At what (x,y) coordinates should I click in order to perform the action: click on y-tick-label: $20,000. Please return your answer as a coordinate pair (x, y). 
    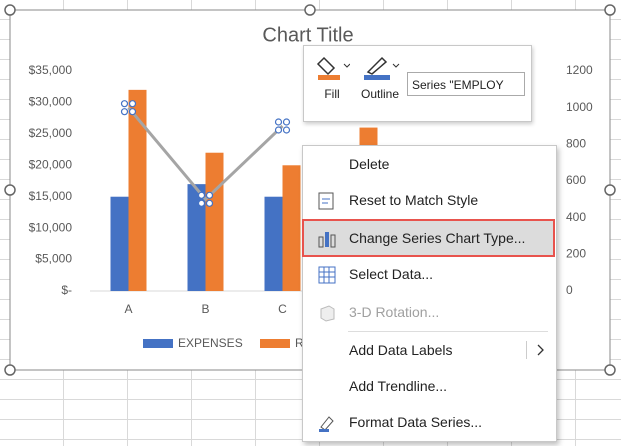
    Looking at the image, I should click on (51, 164).